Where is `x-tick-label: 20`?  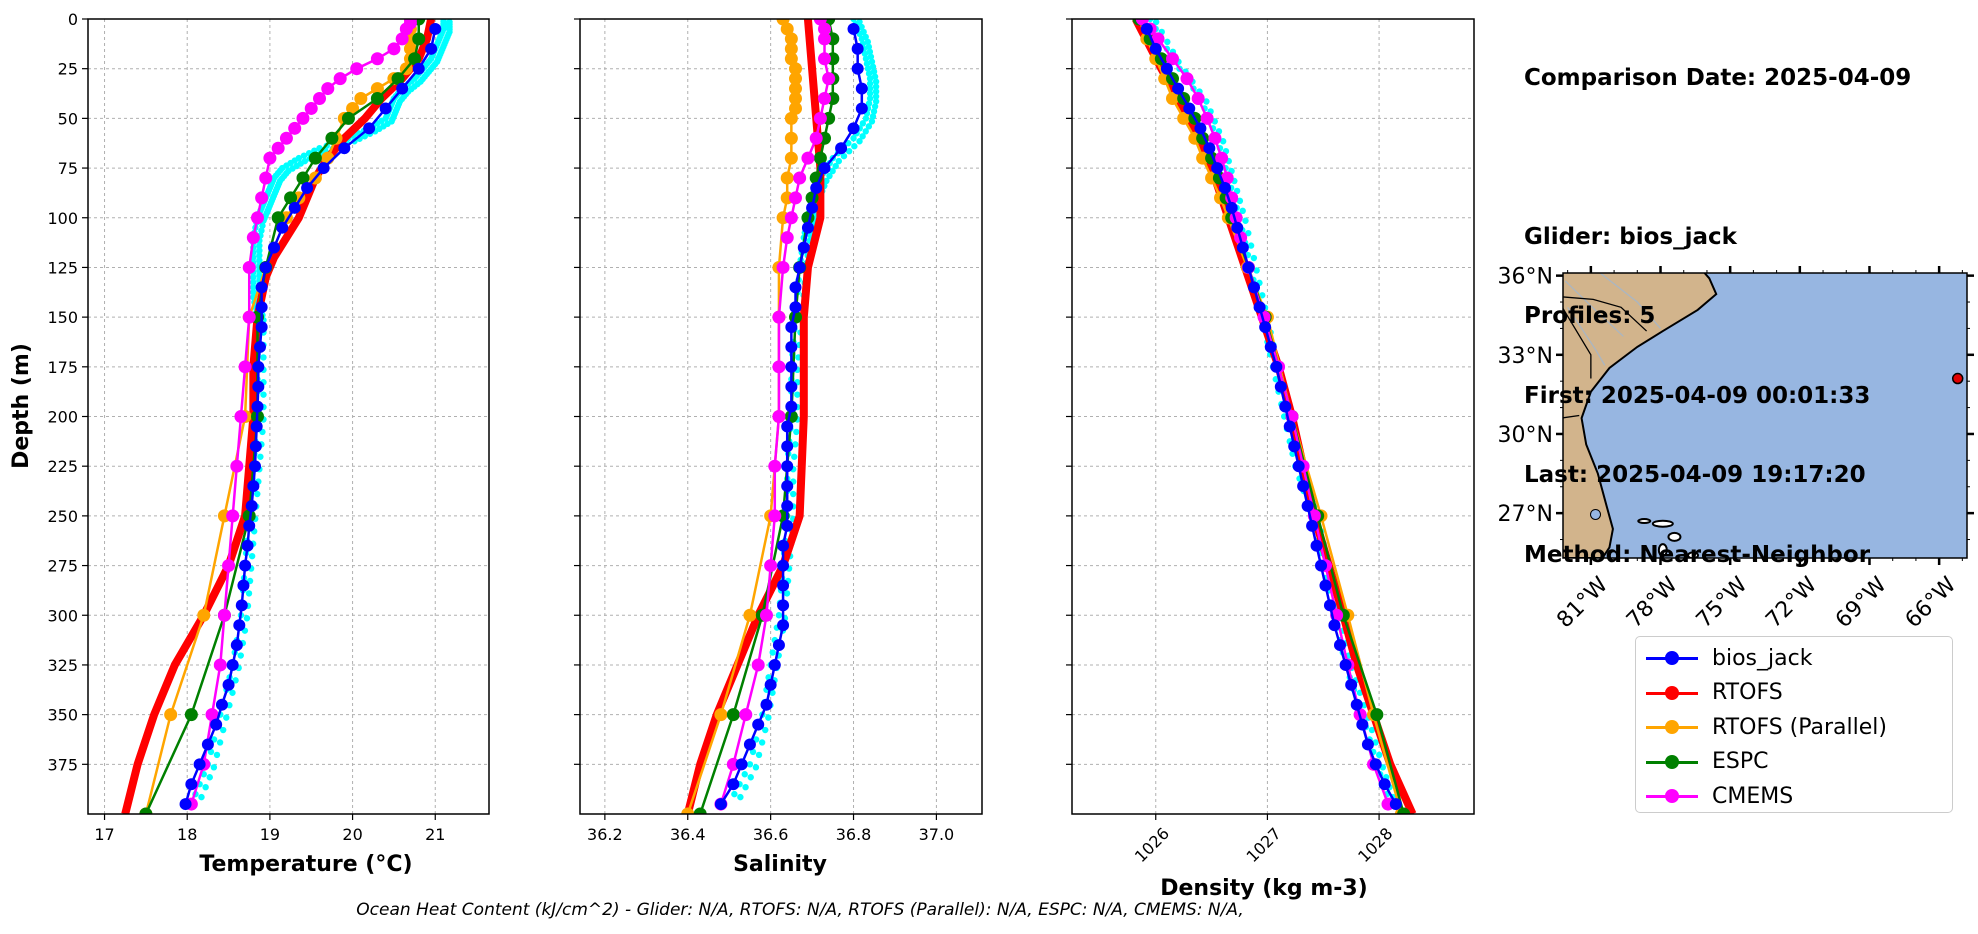 x-tick-label: 20 is located at coordinates (352, 834).